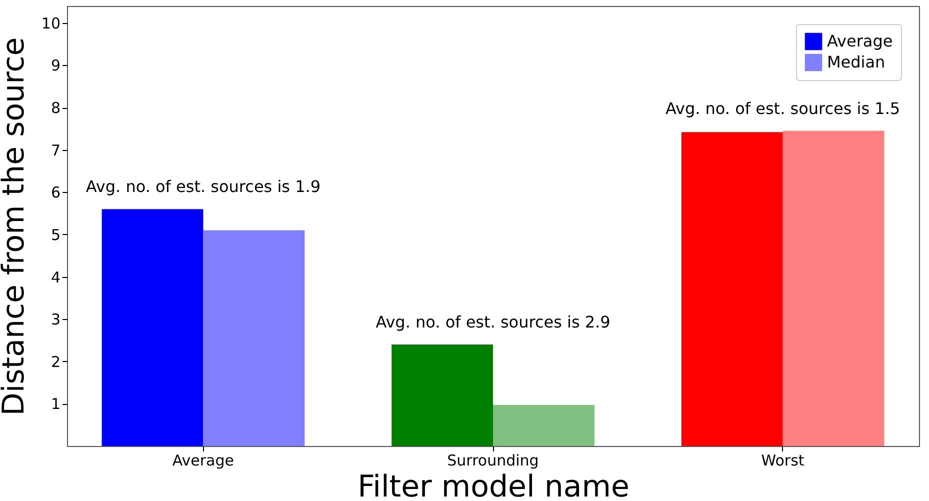 The width and height of the screenshot is (929, 501). I want to click on x-tick-label: Surrounding, so click(493, 461).